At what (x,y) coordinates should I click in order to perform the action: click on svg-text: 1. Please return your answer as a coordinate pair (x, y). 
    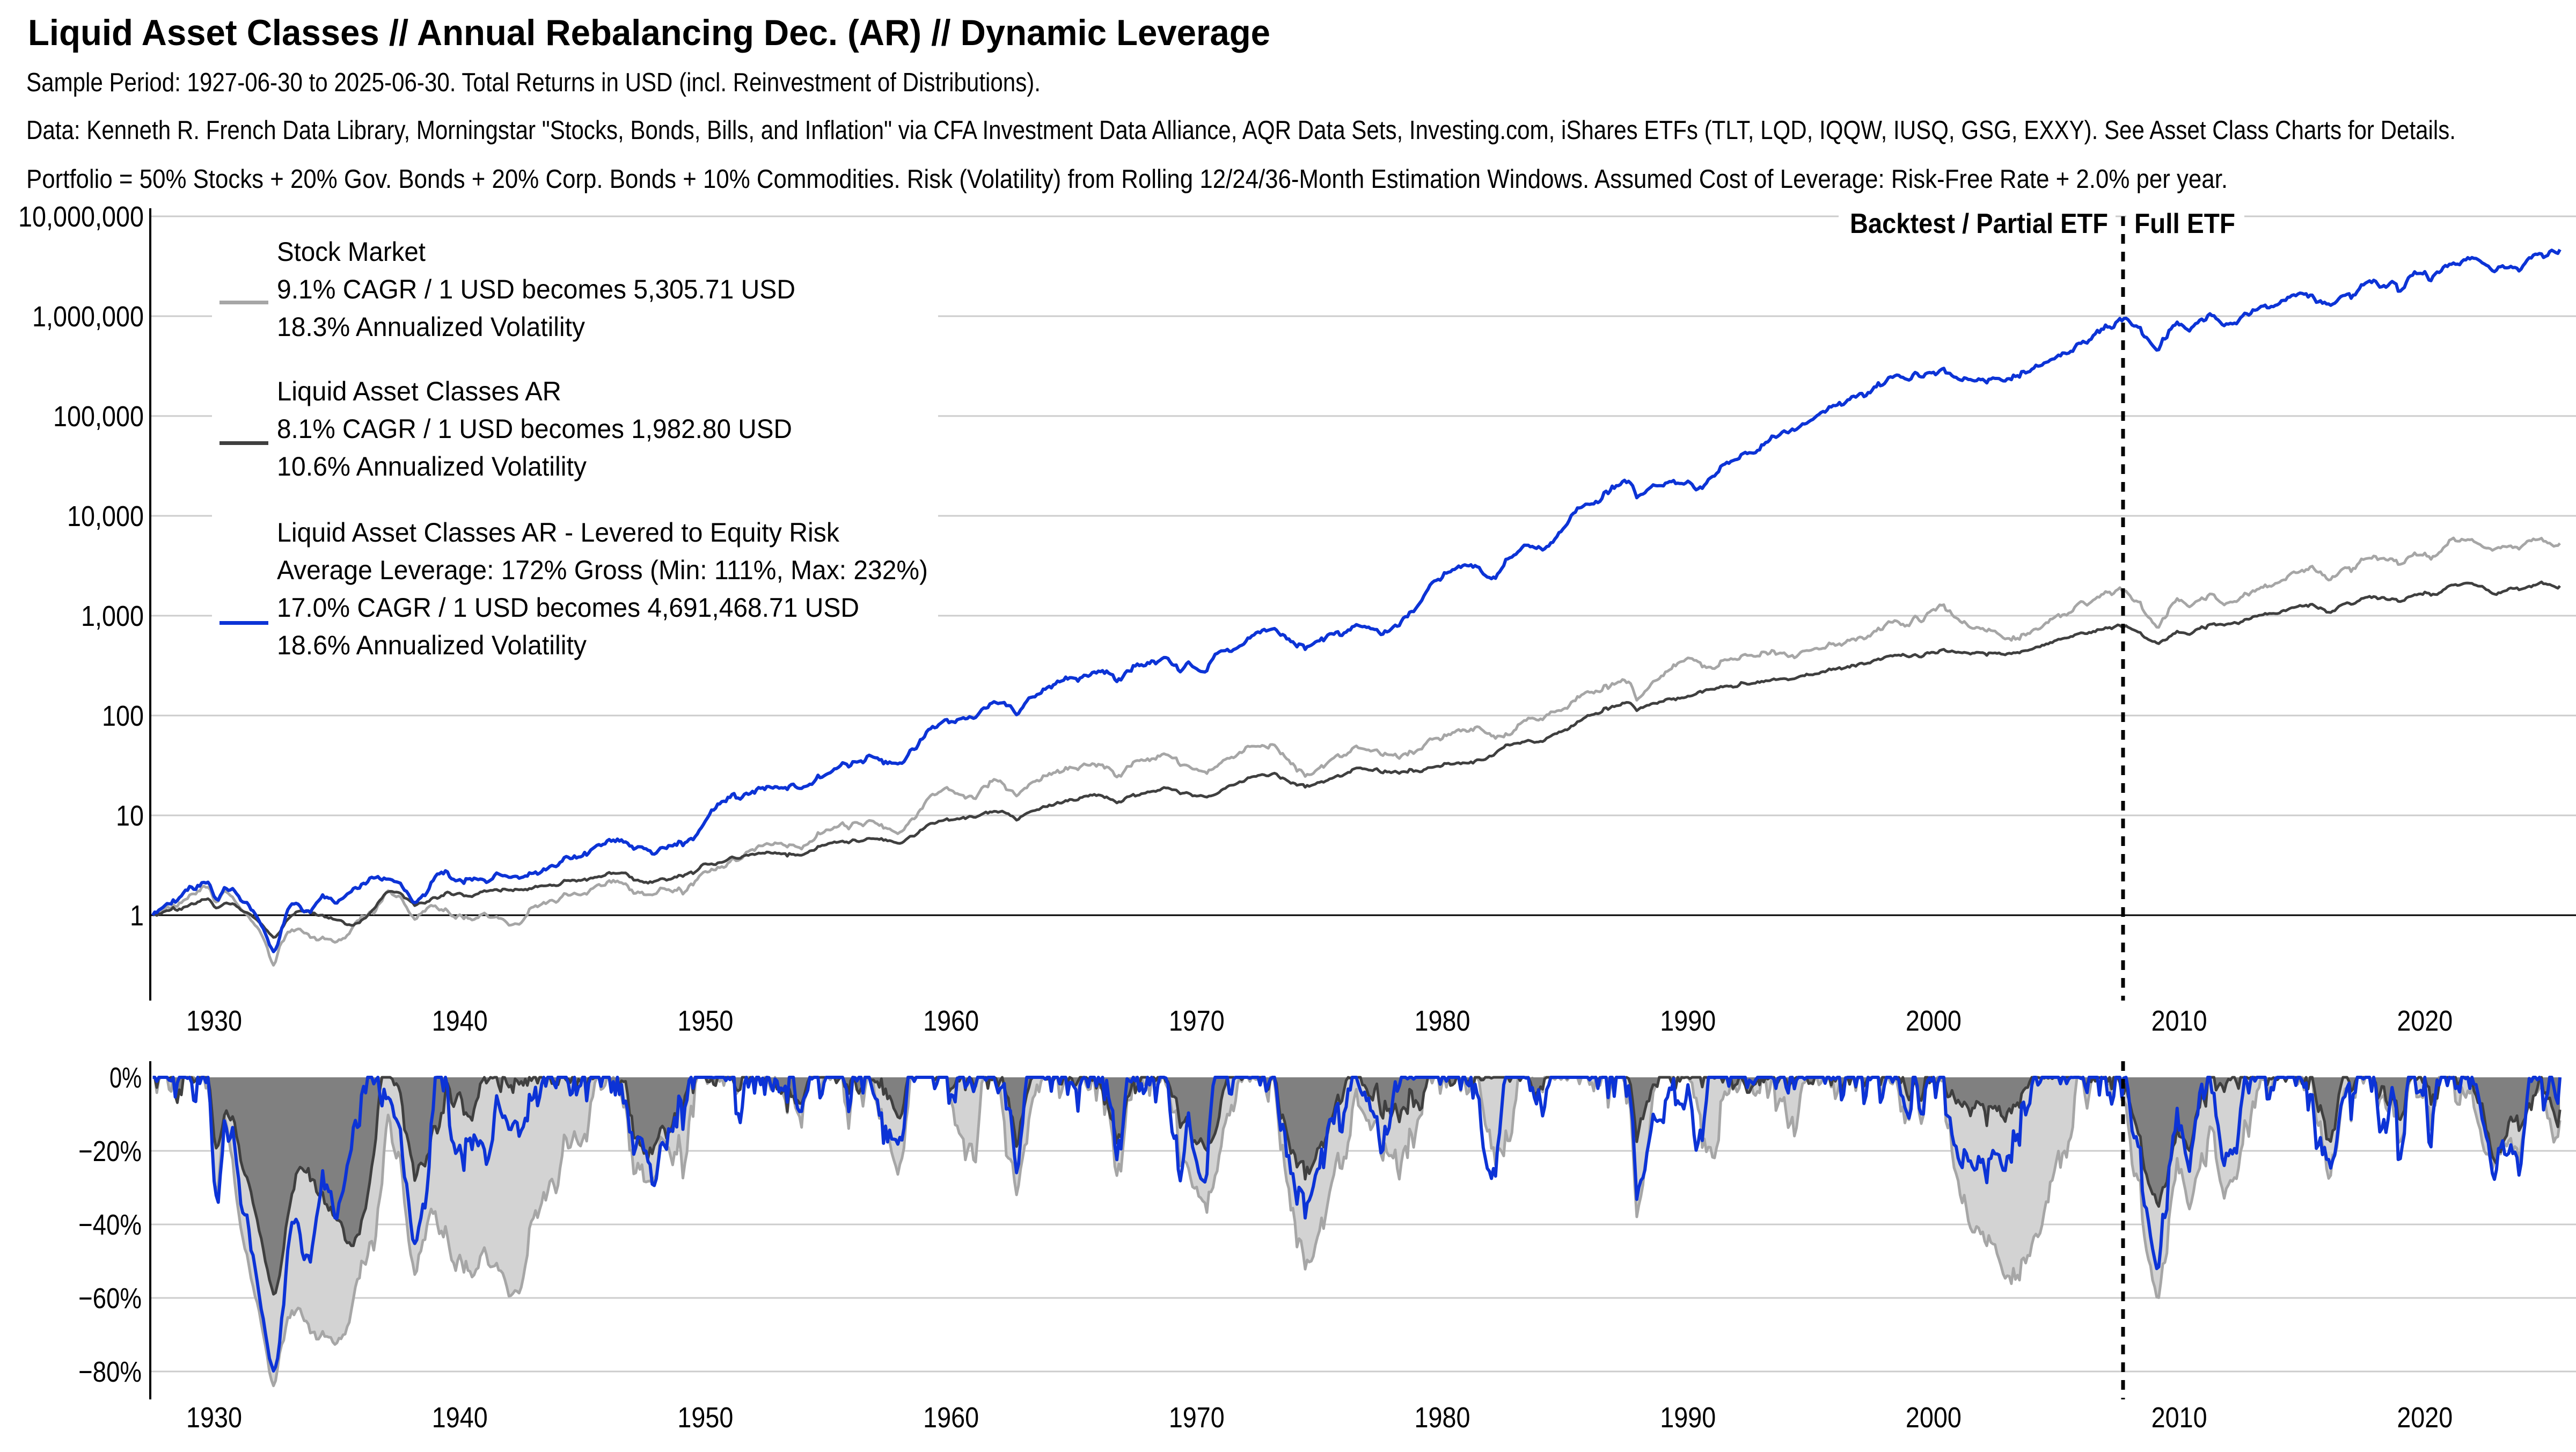
    Looking at the image, I should click on (137, 916).